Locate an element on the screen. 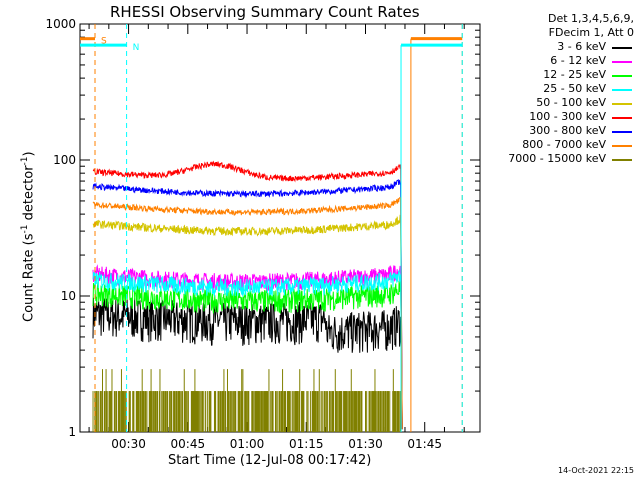 This screenshot has height=480, width=640. legend-label: 25 - 50 keV is located at coordinates (574, 88).